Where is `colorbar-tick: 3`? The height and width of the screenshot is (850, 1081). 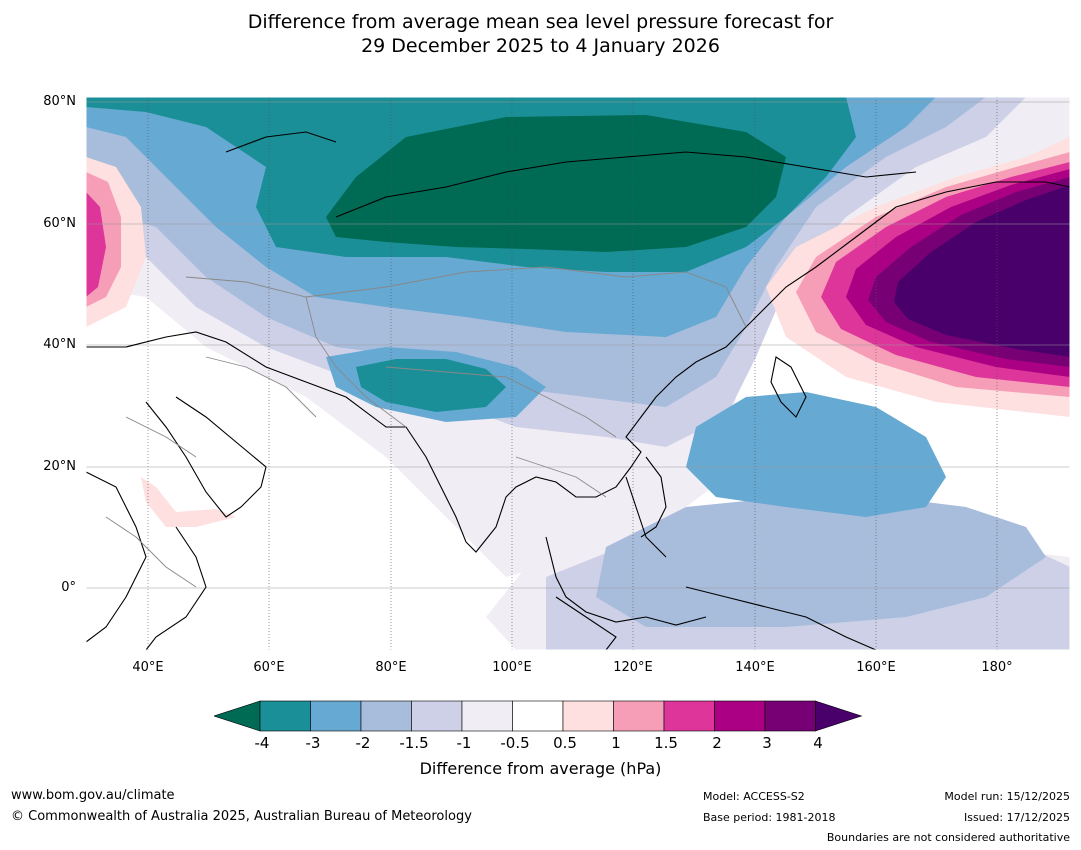 colorbar-tick: 3 is located at coordinates (767, 743).